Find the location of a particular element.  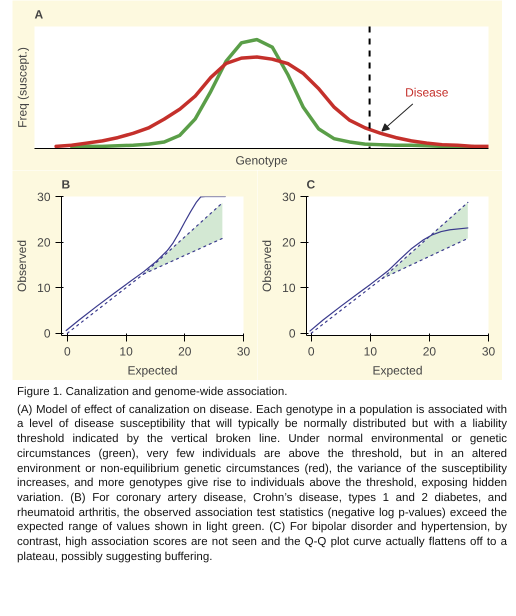

chart-title: B is located at coordinates (66, 185).